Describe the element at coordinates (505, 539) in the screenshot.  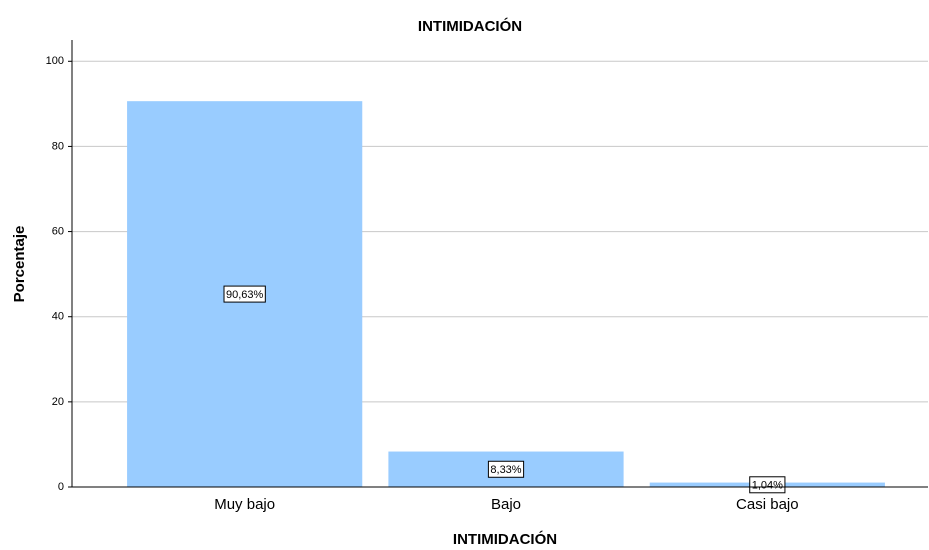
I see `x-axis-label: INTIMIDACIÓN` at that location.